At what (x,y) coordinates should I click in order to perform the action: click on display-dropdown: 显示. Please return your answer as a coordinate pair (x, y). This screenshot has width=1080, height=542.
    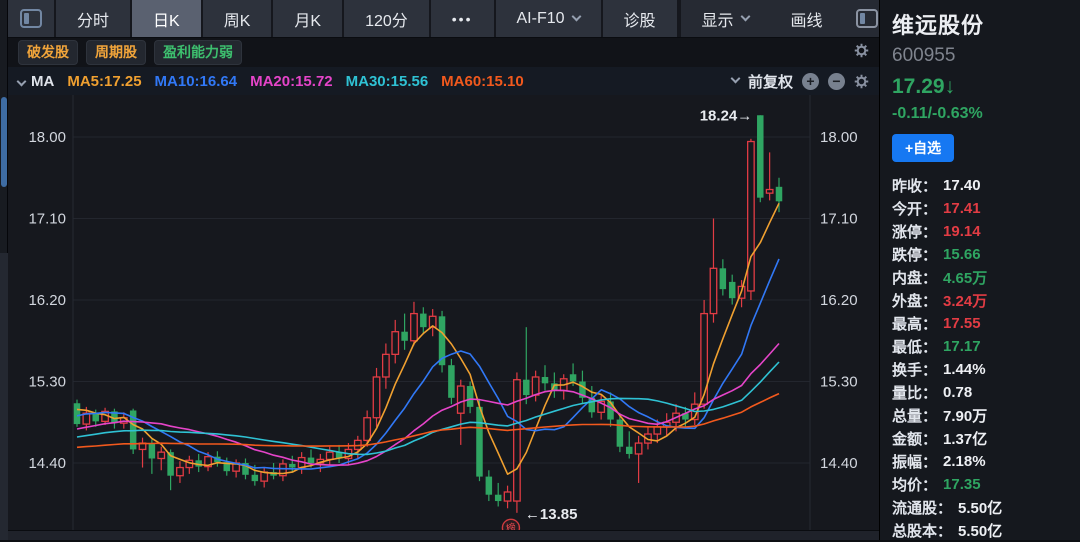
    Looking at the image, I should click on (725, 18).